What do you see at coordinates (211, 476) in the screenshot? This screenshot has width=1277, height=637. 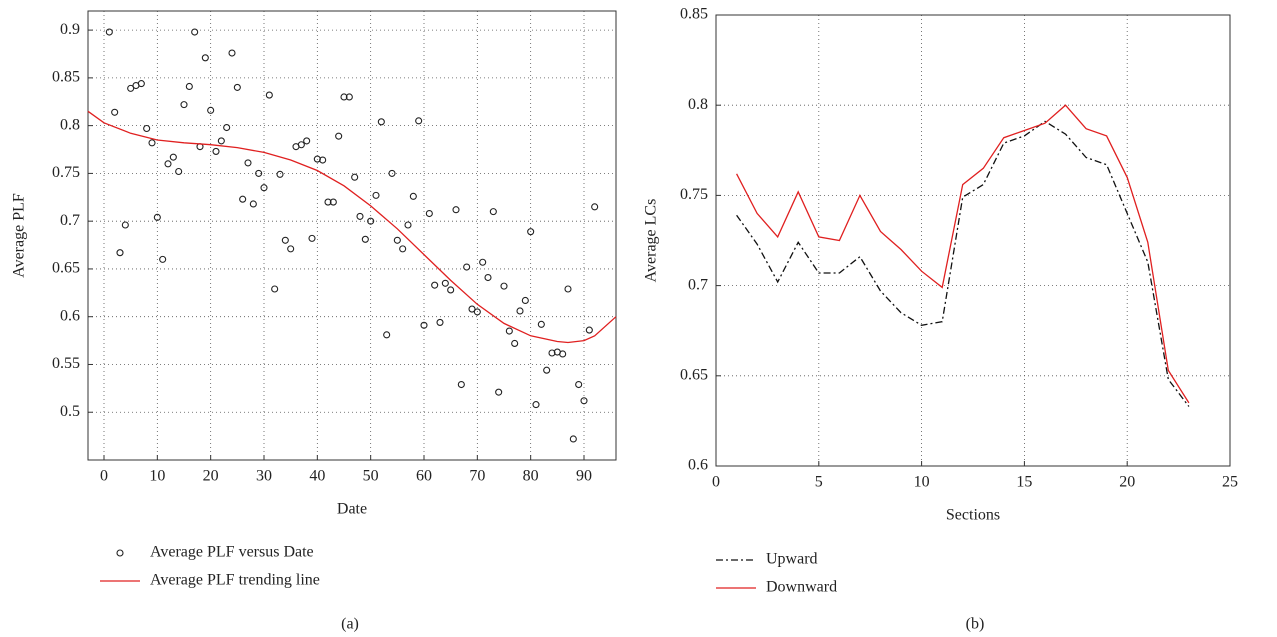 I see `x-tick-label: 20` at bounding box center [211, 476].